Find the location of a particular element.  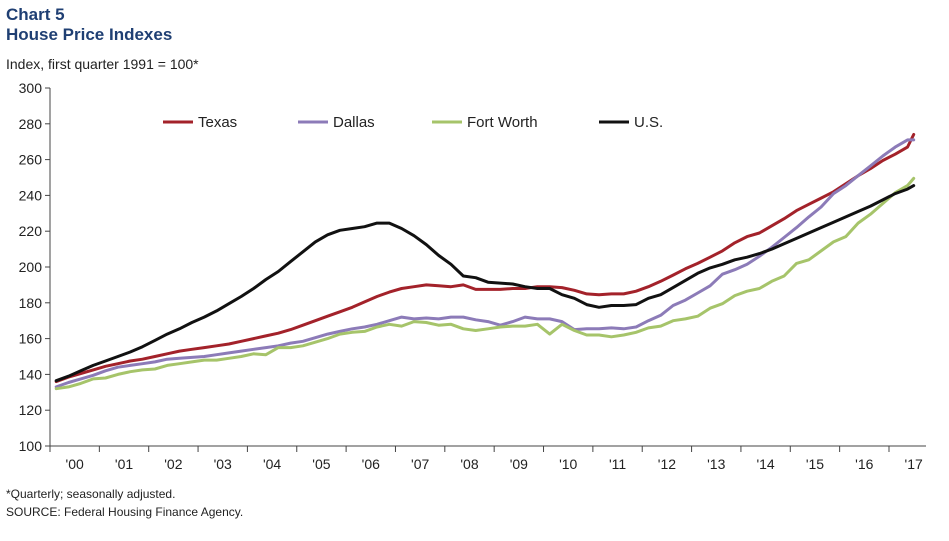

y-tick-label: 220 is located at coordinates (31, 231).